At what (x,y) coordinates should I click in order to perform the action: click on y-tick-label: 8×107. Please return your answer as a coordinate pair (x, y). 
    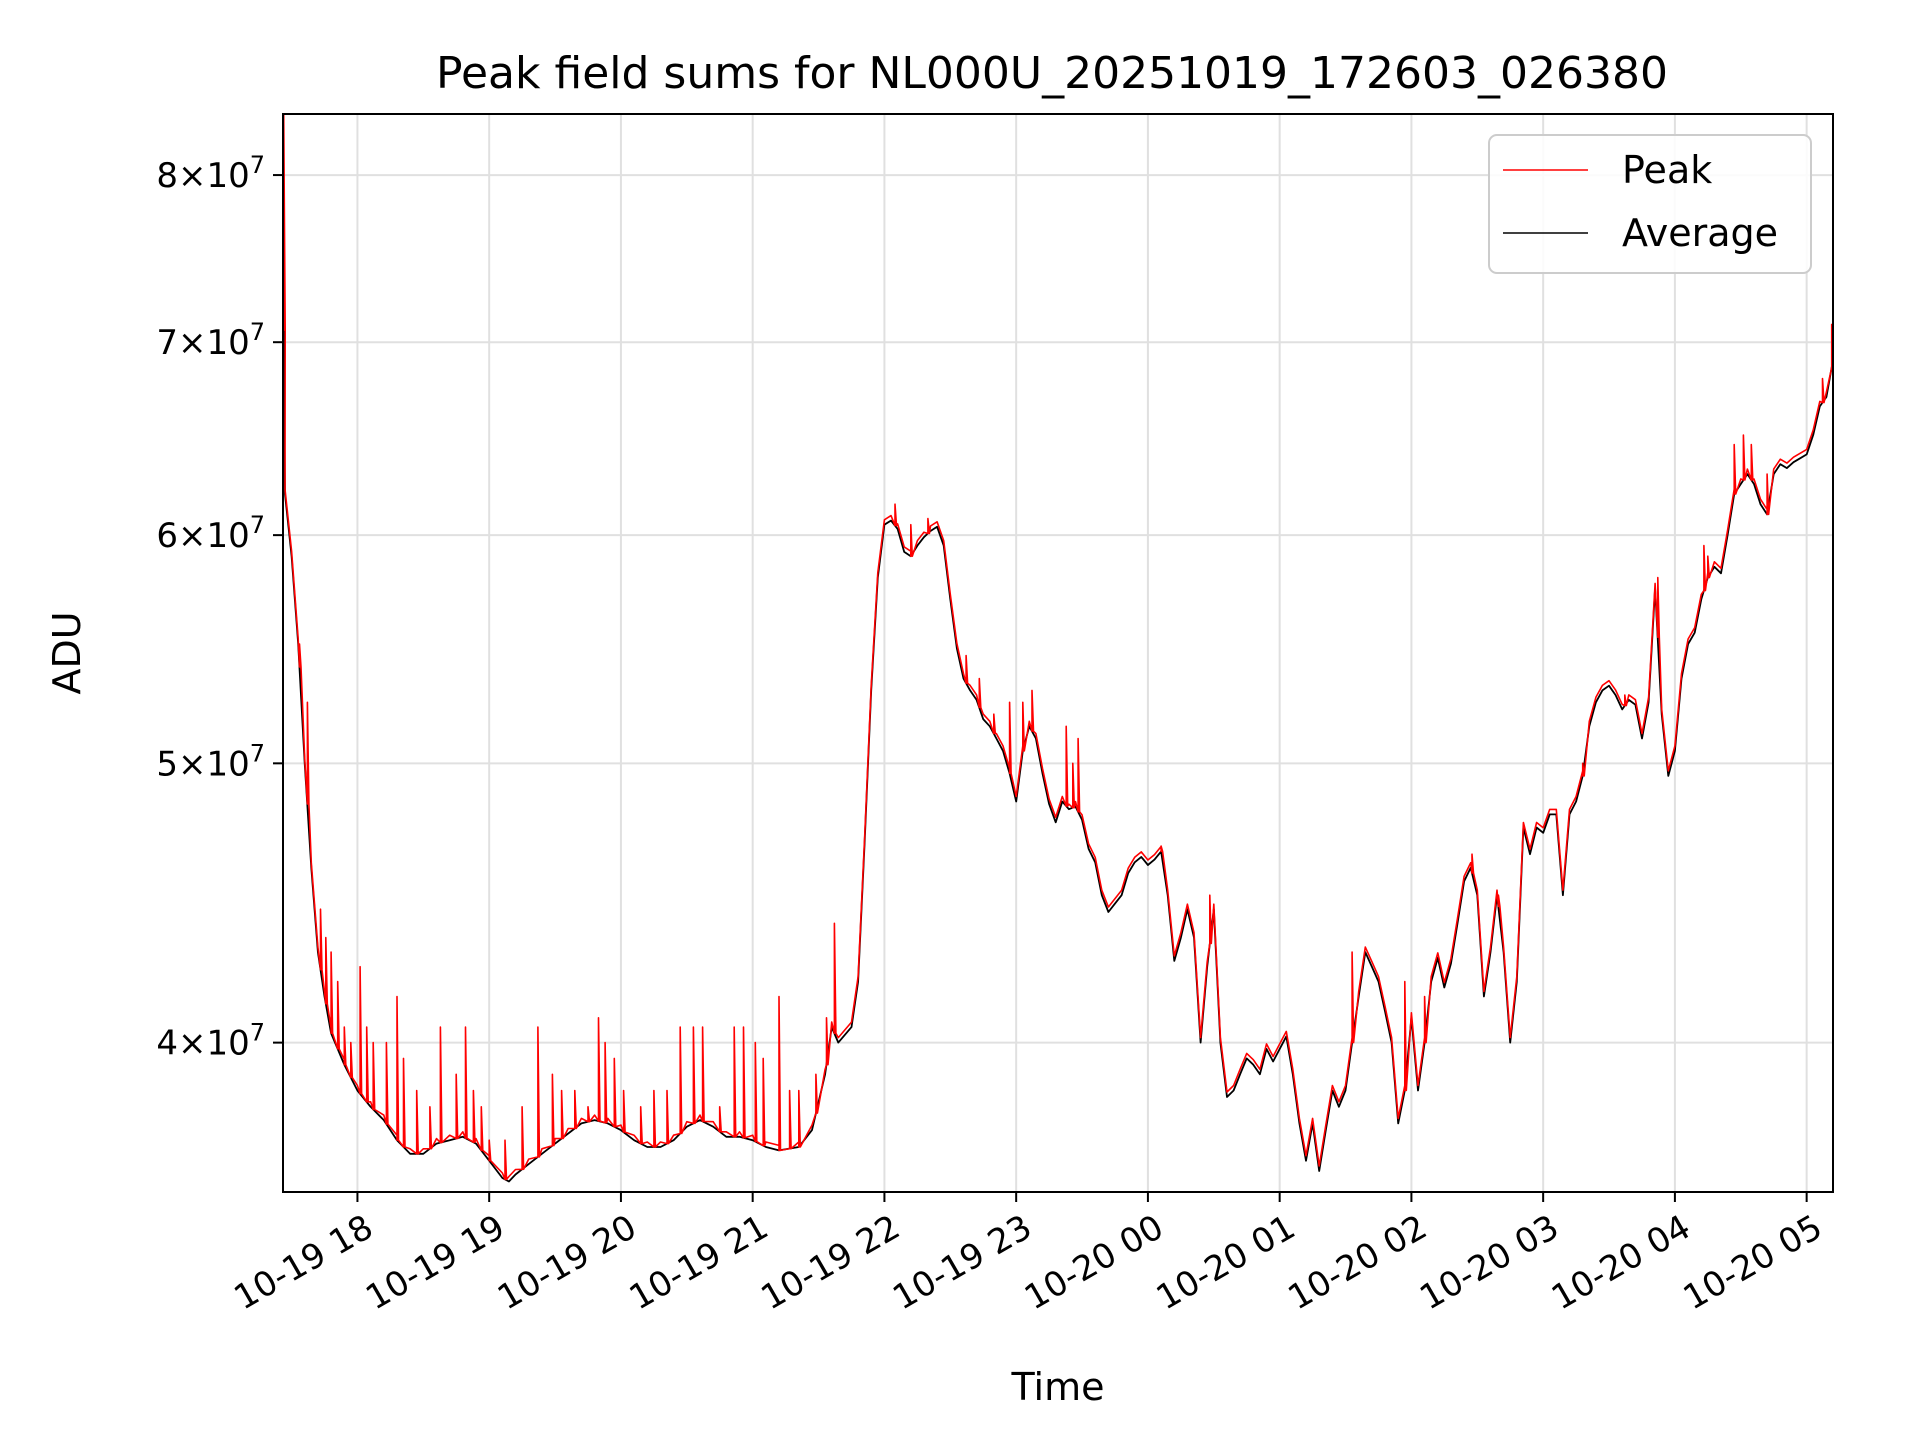
    Looking at the image, I should click on (210, 173).